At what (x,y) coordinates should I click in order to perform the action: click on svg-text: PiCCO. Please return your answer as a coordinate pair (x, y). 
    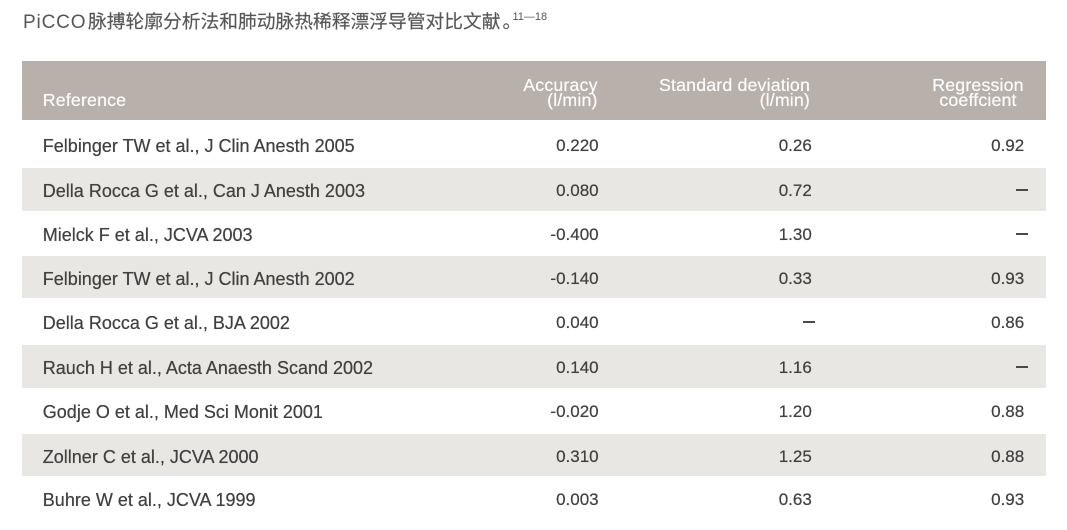
    Looking at the image, I should click on (54, 22).